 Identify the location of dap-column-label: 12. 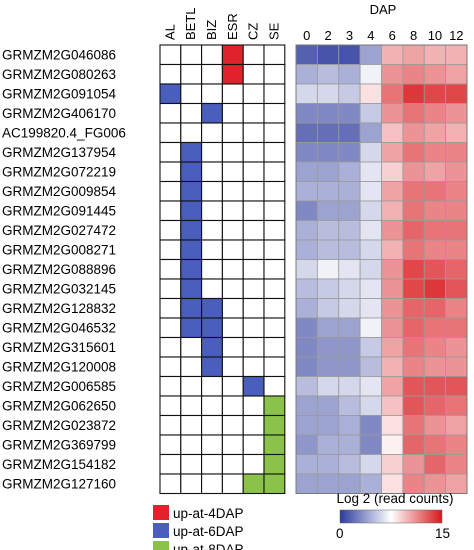
(456, 35).